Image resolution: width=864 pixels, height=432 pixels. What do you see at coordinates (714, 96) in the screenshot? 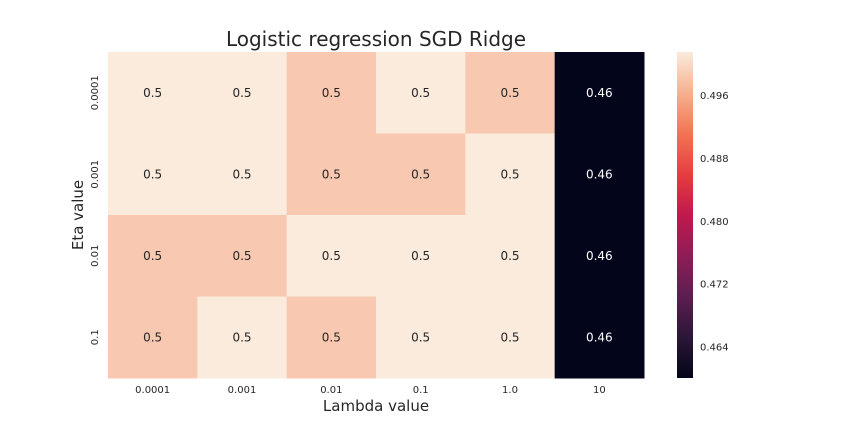
I see `colorbar-tick-label: 0.496` at bounding box center [714, 96].